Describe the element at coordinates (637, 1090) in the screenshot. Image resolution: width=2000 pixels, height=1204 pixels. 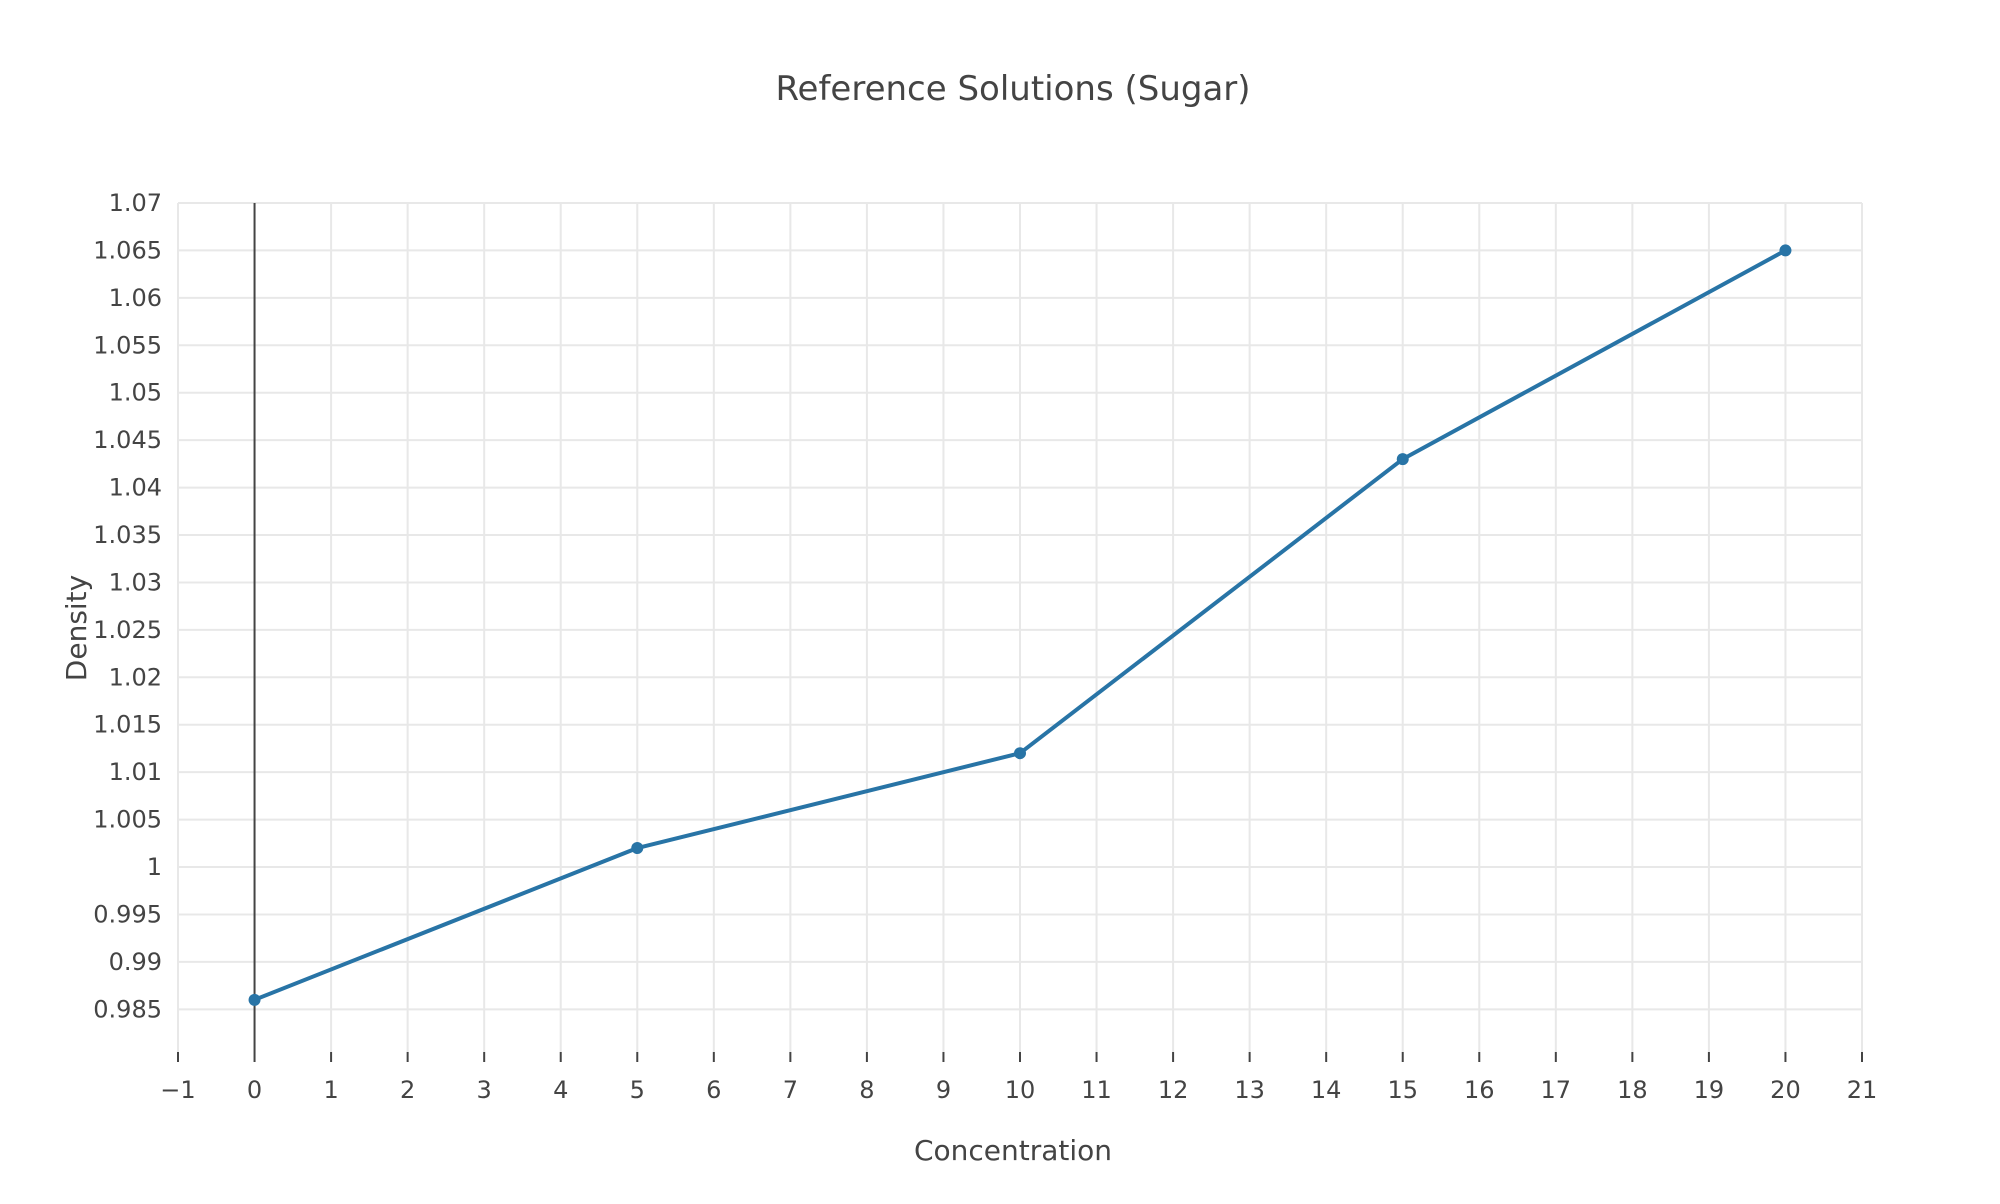
I see `x-tick-label: 5` at that location.